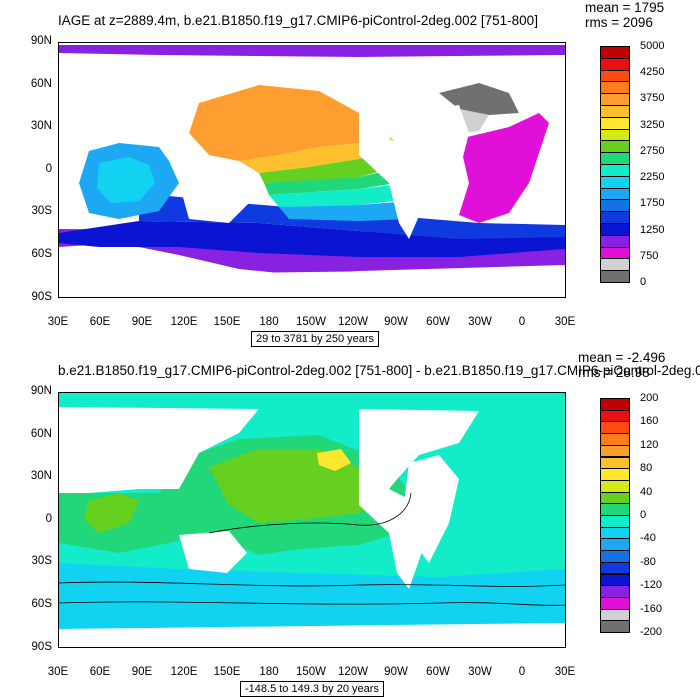  Describe the element at coordinates (312, 596) in the screenshot. I see `field-skyblue-south` at that location.